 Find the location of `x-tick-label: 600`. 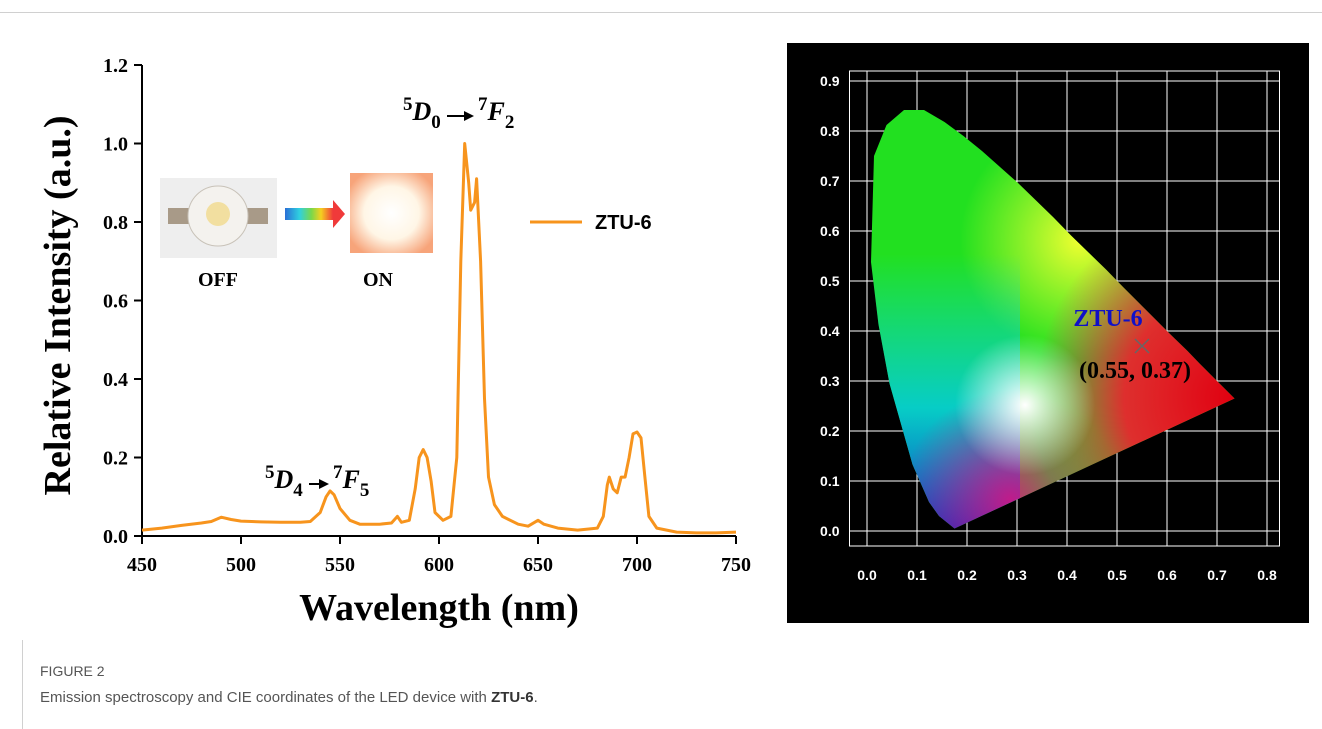

x-tick-label: 600 is located at coordinates (439, 565).